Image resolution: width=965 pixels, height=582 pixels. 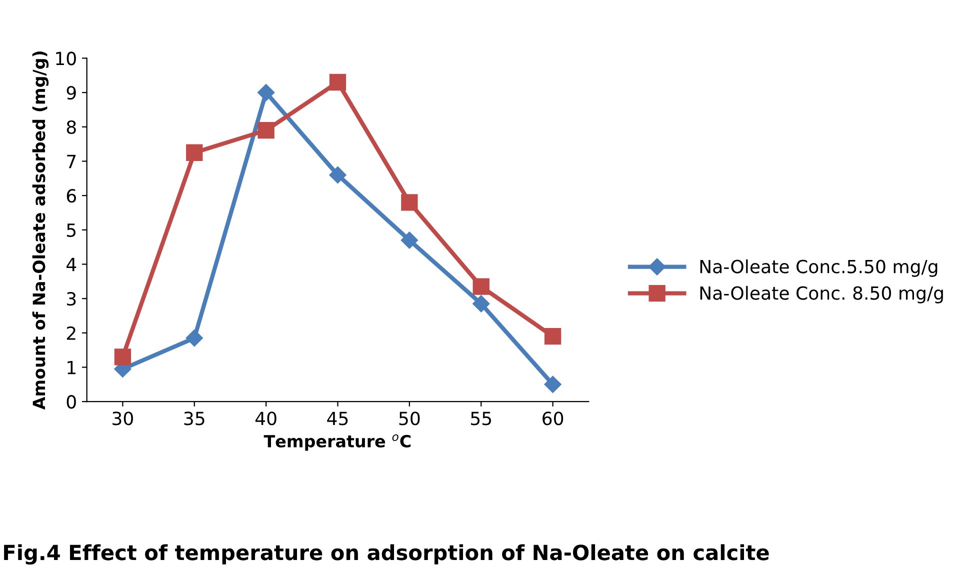 I want to click on y-tick-label: 4, so click(x=71, y=265).